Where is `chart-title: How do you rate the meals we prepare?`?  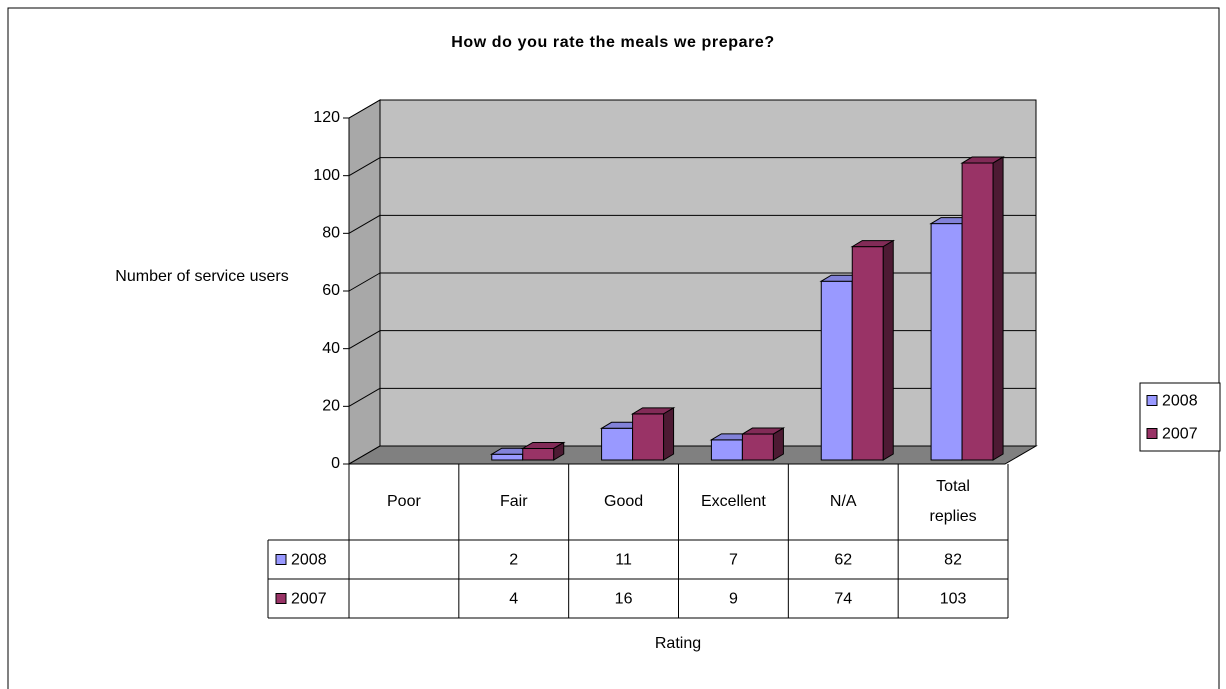
chart-title: How do you rate the meals we prepare? is located at coordinates (613, 42).